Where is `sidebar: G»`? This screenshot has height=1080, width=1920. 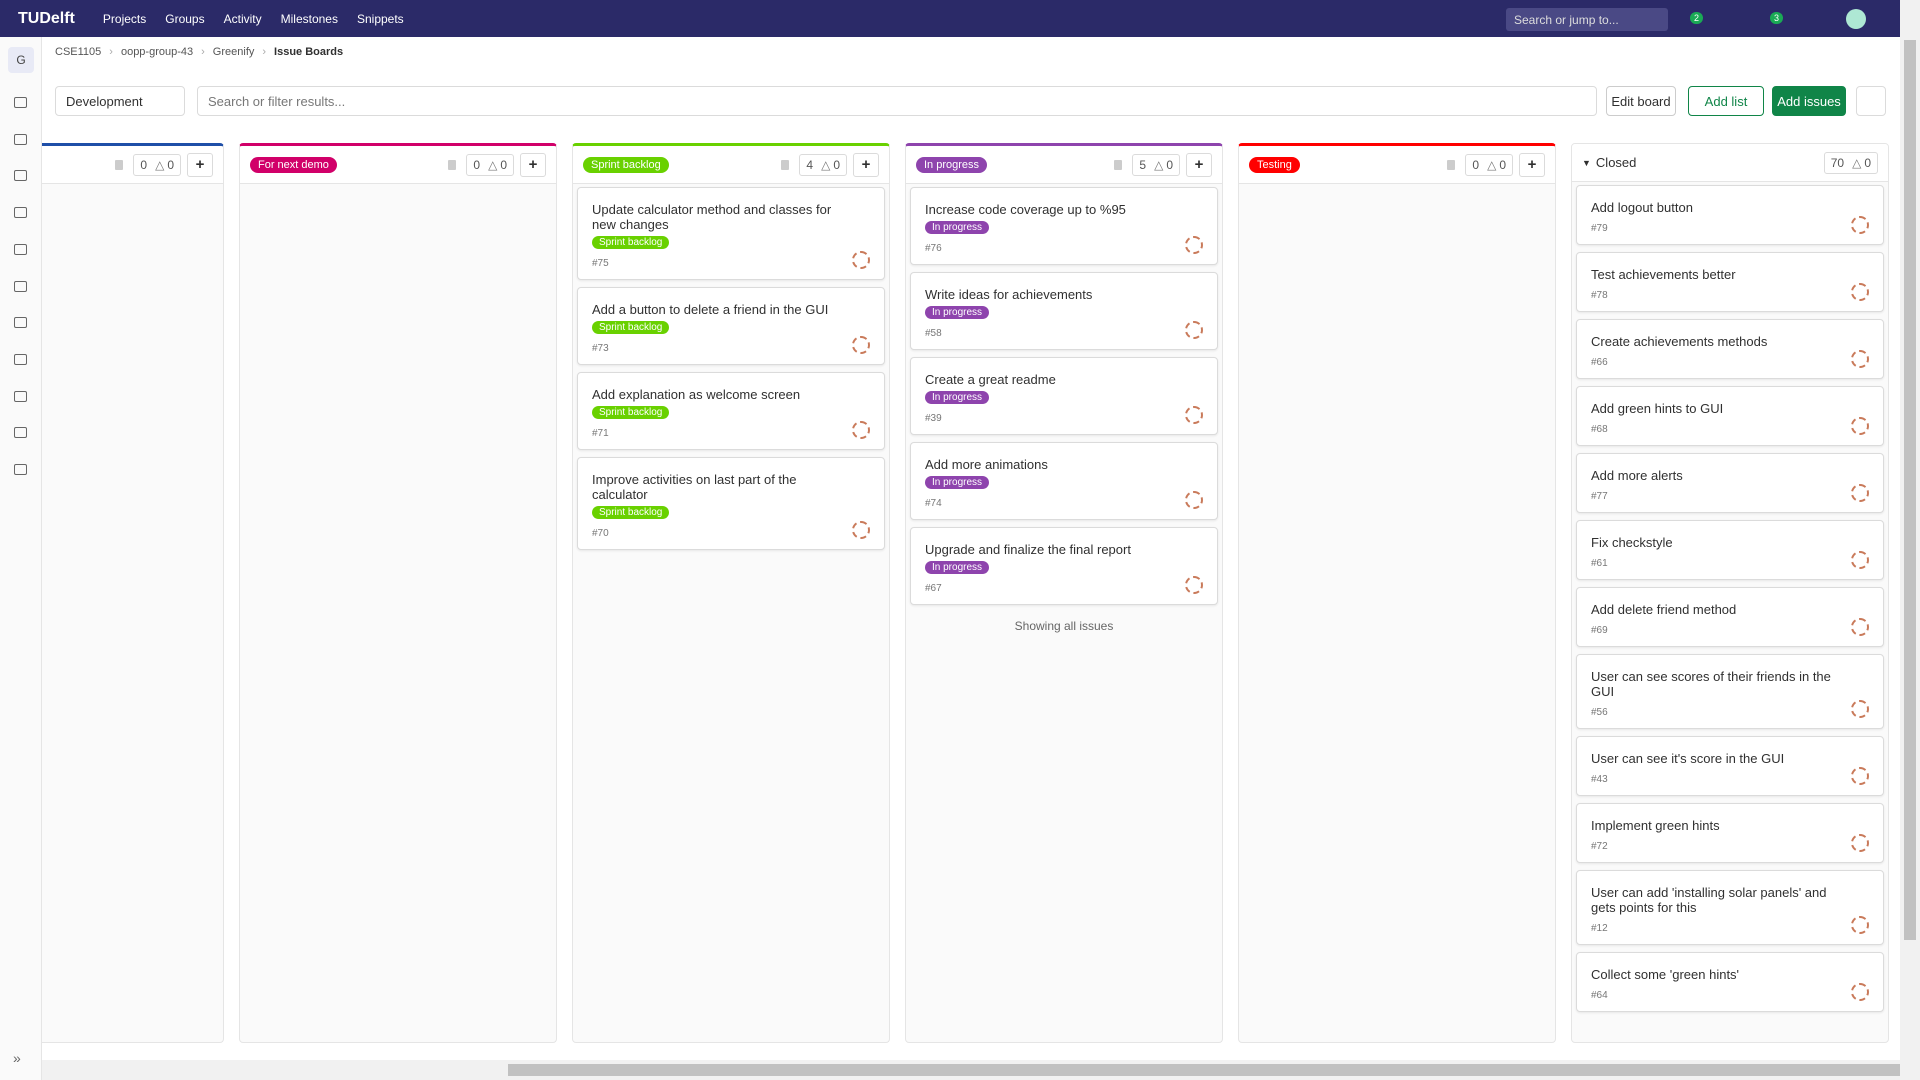 sidebar: G» is located at coordinates (21, 558).